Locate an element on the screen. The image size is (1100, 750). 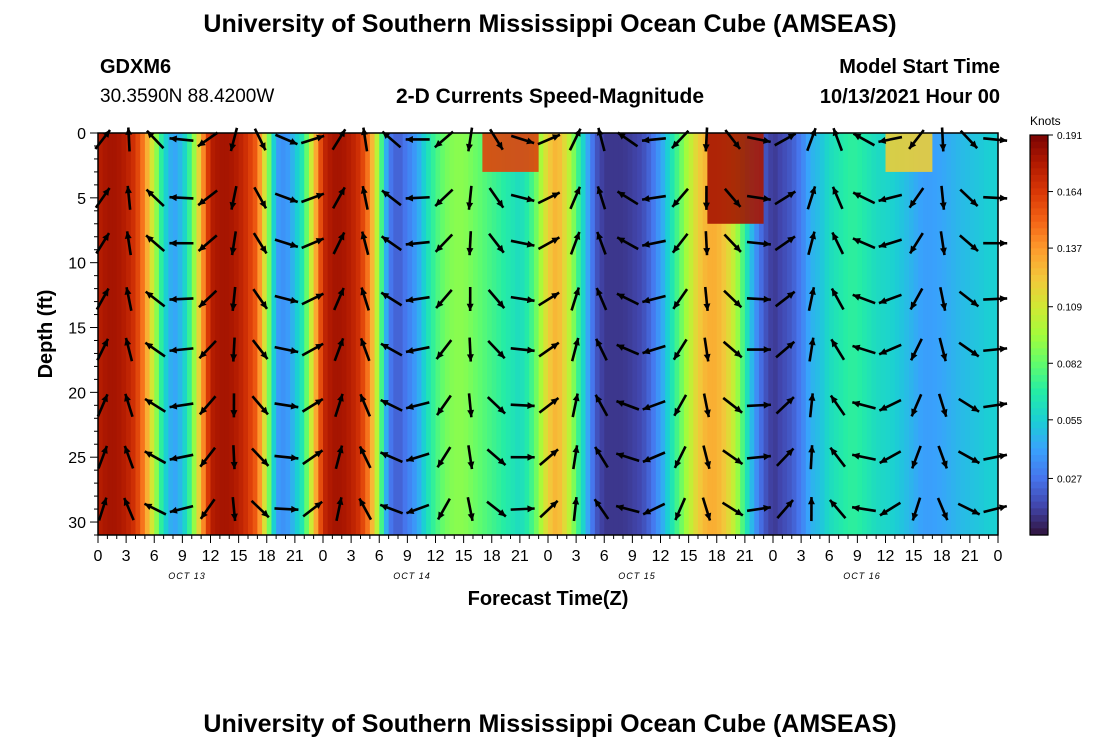
colorbar-tick-label: 0.027 is located at coordinates (1069, 479).